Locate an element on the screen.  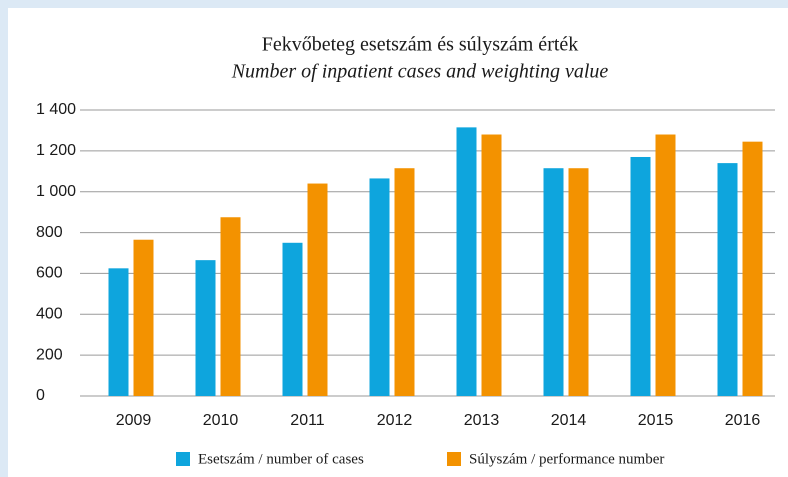
x-tick-label: 2009 is located at coordinates (134, 420).